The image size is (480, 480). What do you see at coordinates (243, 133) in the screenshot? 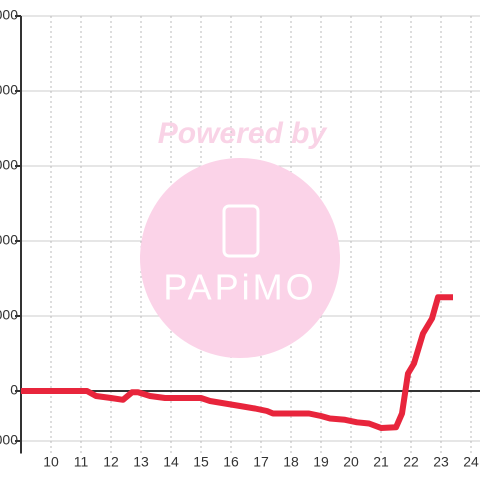
I see `watermark-text: Powered by` at bounding box center [243, 133].